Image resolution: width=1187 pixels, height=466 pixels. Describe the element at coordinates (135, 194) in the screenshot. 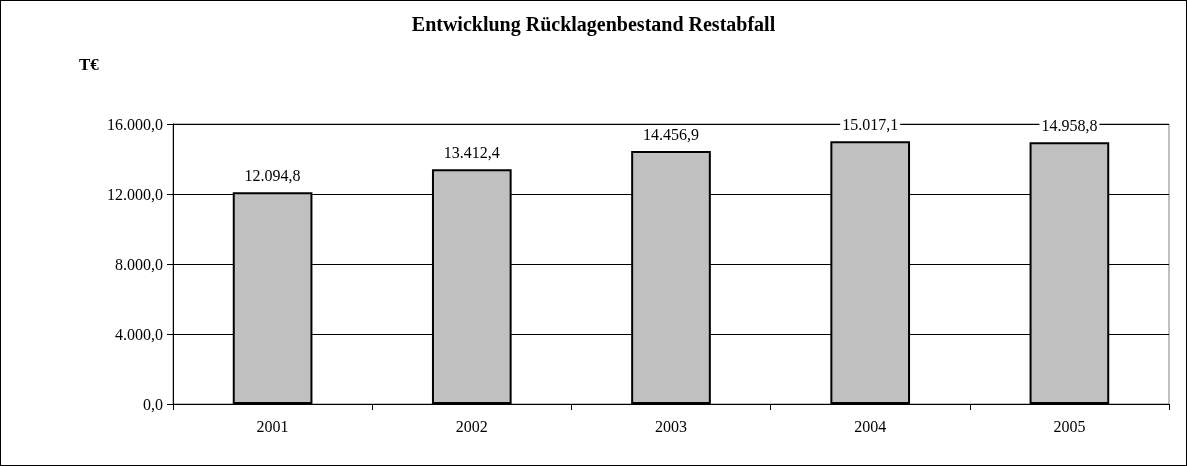

I see `y-tick-label: 12.000,0` at that location.